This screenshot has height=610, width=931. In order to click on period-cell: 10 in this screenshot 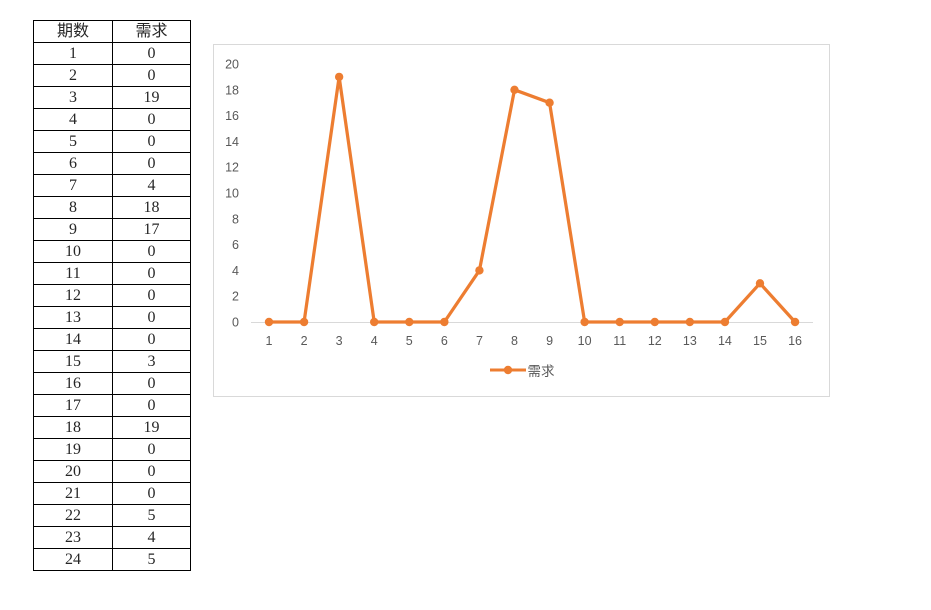, I will do `click(73, 251)`.